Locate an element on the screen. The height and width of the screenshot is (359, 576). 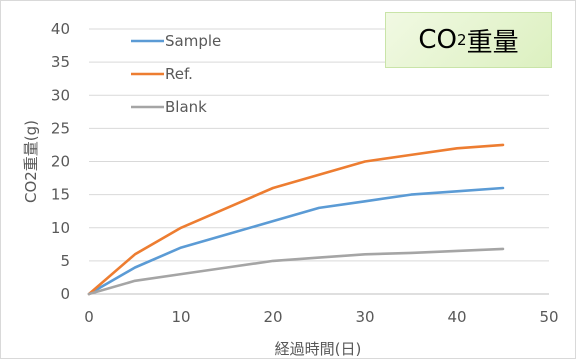
y-tick-label: 20 is located at coordinates (60, 162).